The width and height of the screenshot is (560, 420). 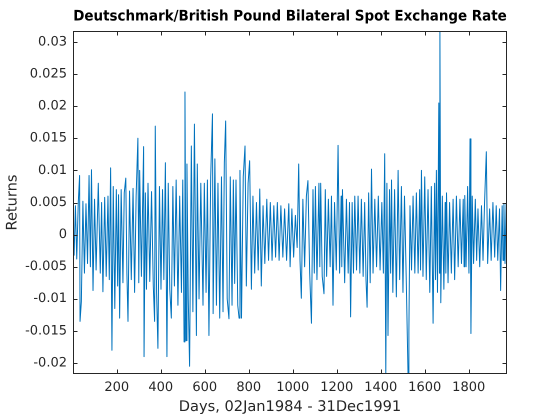 I want to click on x-tick-label: 400, so click(x=161, y=388).